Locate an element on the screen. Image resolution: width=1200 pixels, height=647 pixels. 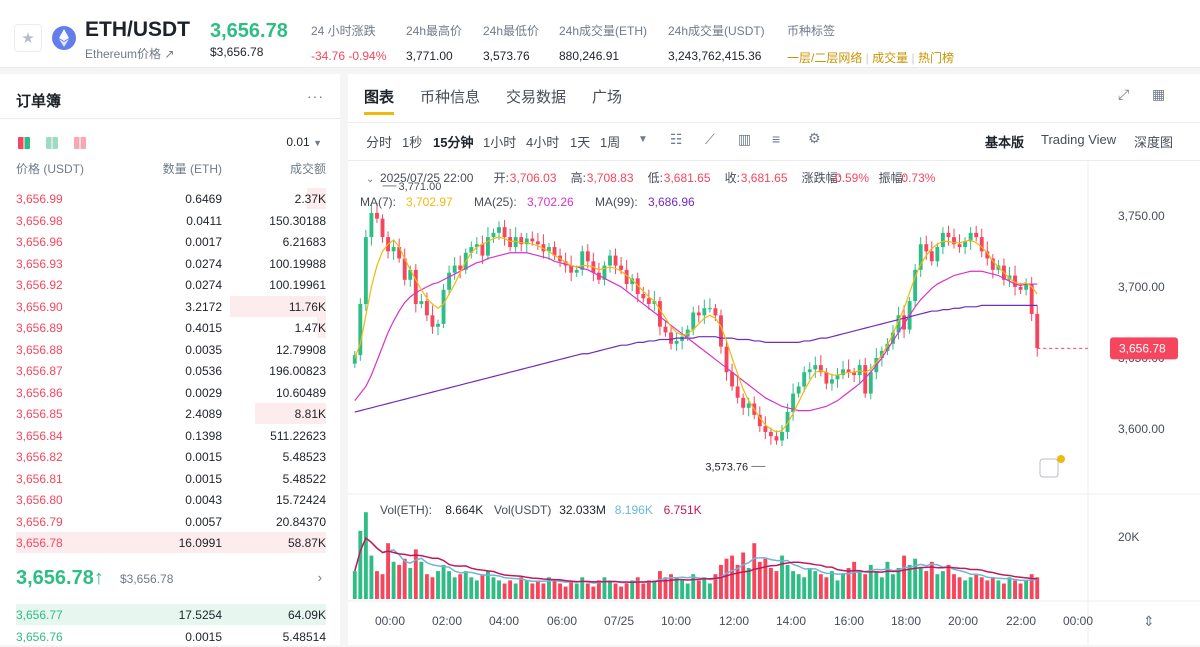
tab-coin-info: 币种信息 is located at coordinates (450, 97).